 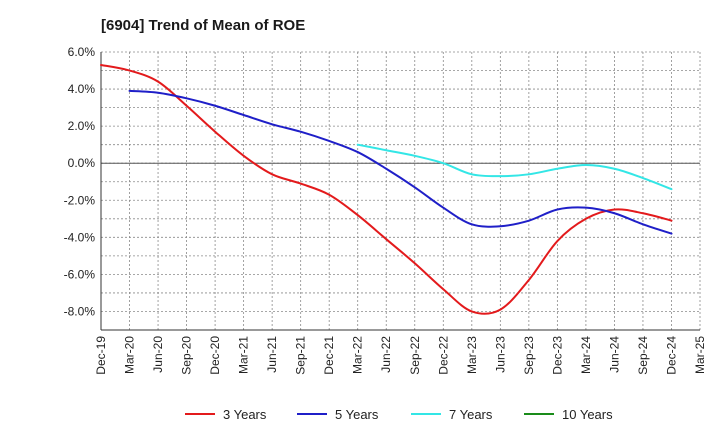 What do you see at coordinates (245, 414) in the screenshot?
I see `legend-label-3-years: 3 Years` at bounding box center [245, 414].